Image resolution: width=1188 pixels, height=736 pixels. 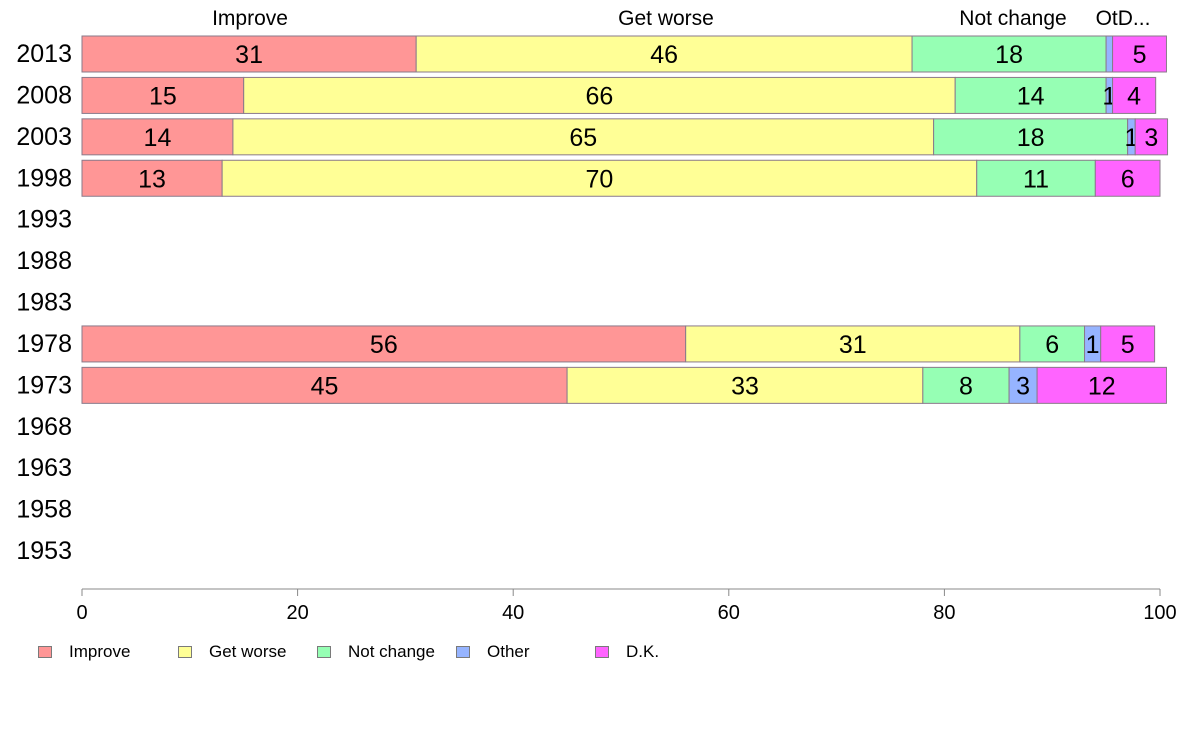 I want to click on bar-segment-d-k--1973, so click(x=1101, y=385).